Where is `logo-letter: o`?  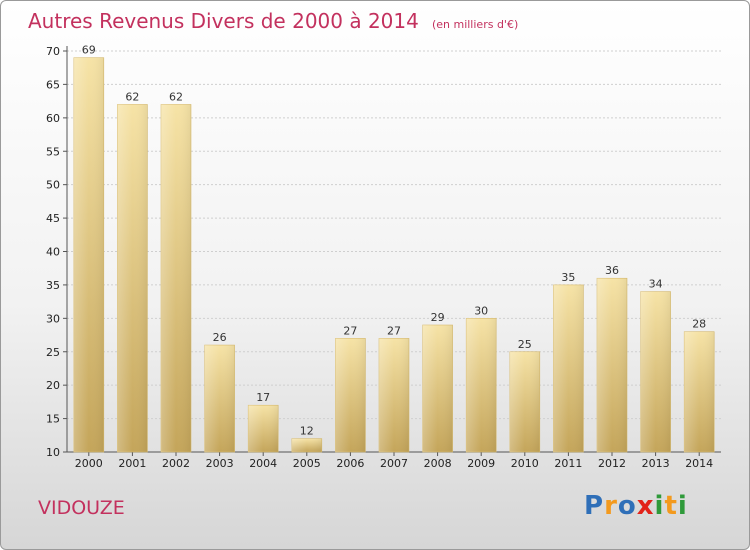
logo-letter: o is located at coordinates (627, 506).